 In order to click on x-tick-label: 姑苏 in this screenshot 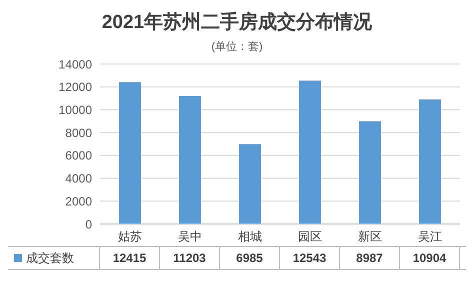, I will do `click(130, 237)`.